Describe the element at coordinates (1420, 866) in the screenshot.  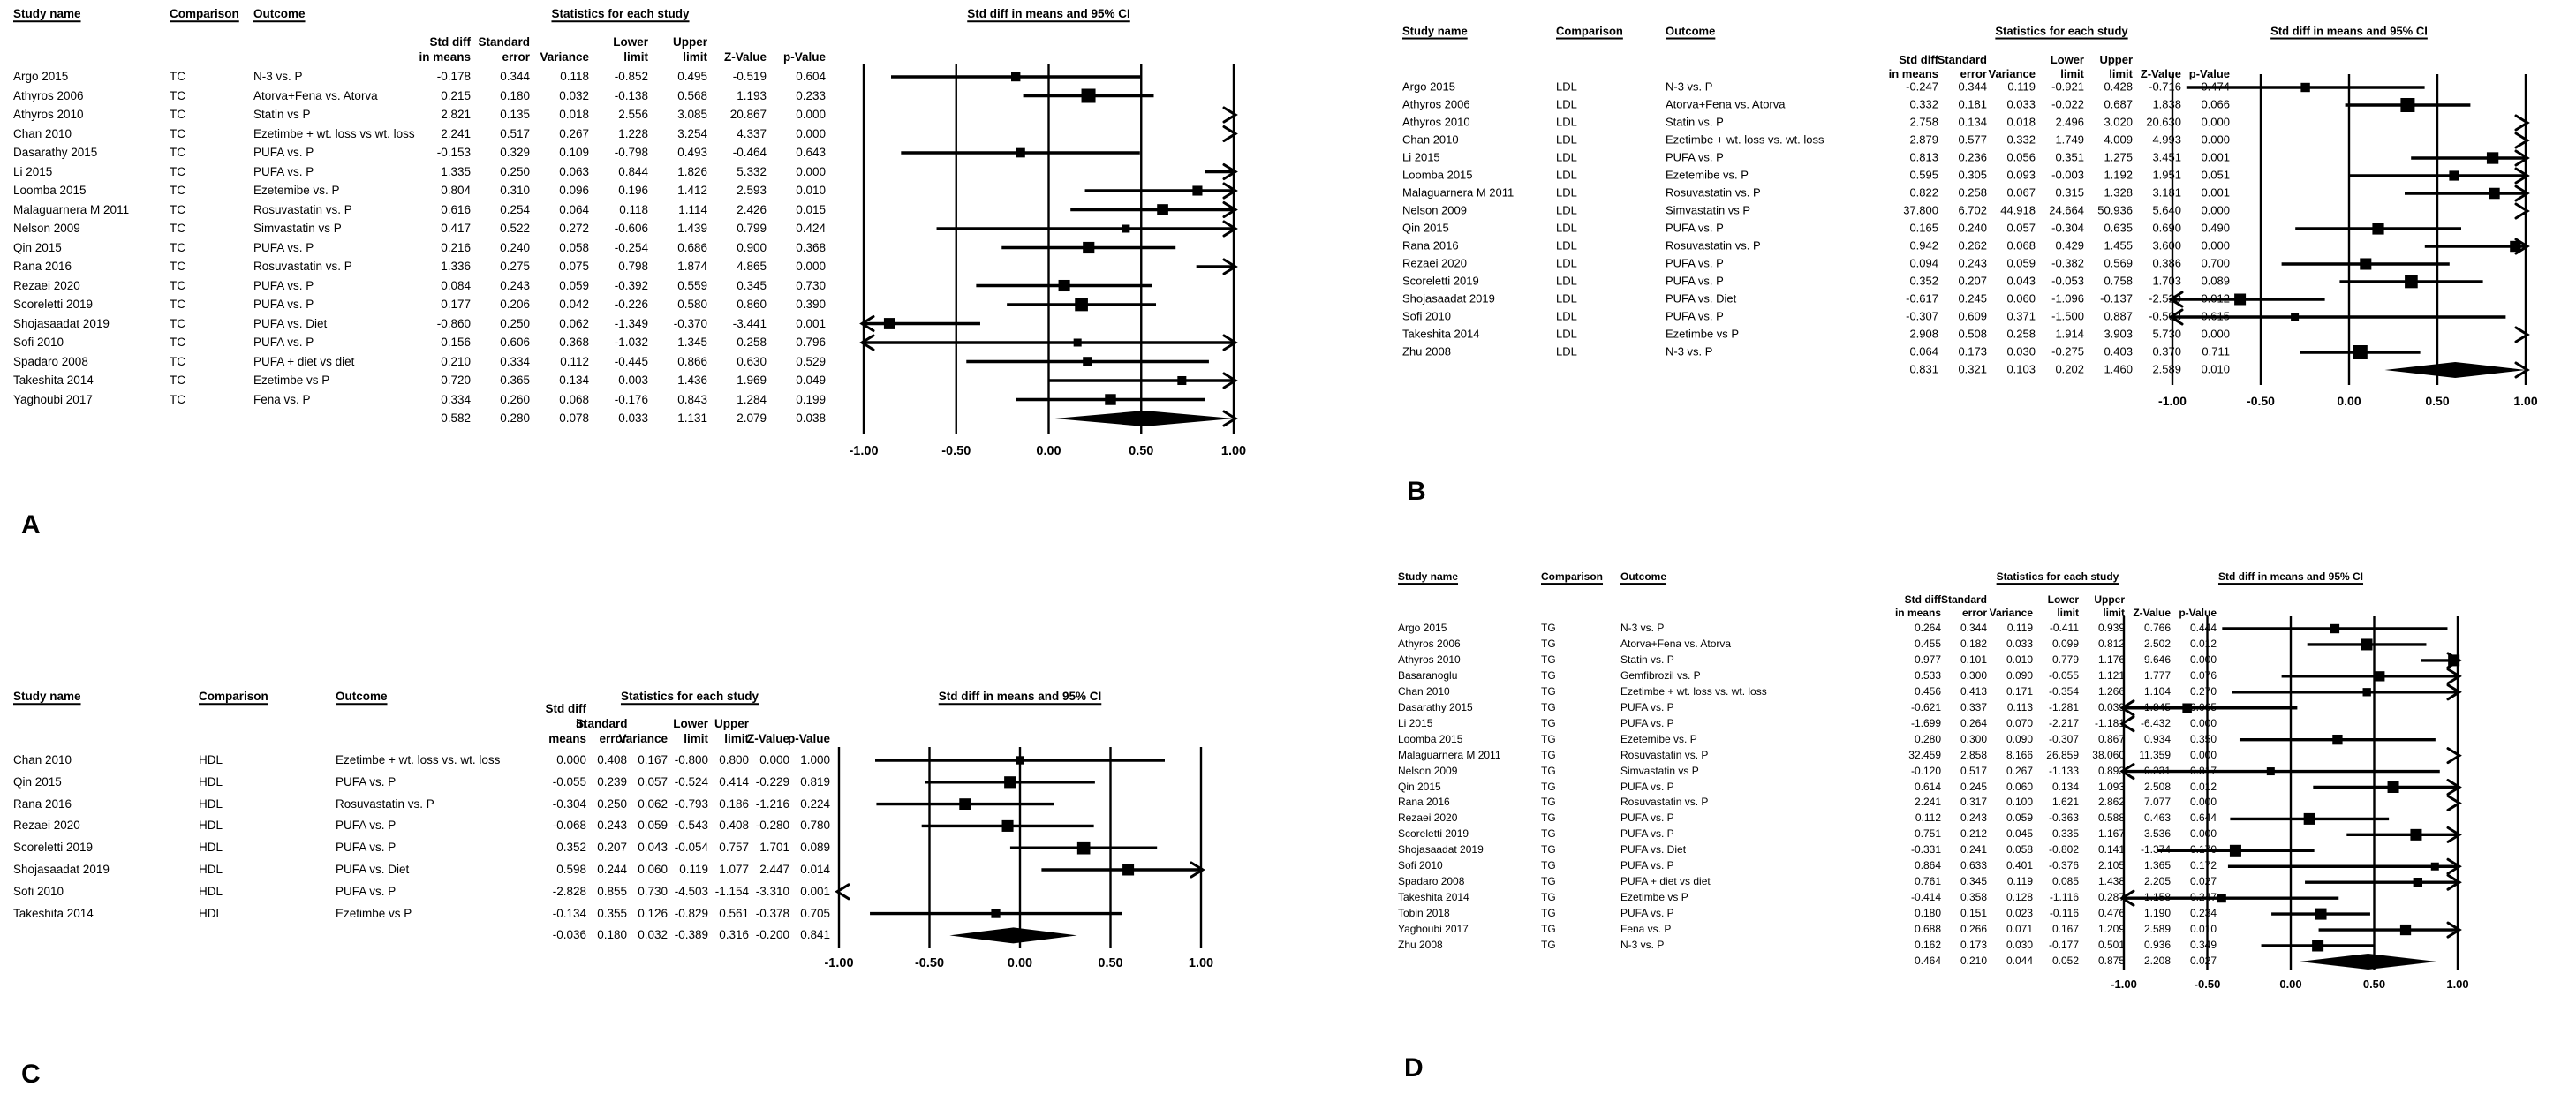
I see `study-name-cell: Sofi 2010` at that location.